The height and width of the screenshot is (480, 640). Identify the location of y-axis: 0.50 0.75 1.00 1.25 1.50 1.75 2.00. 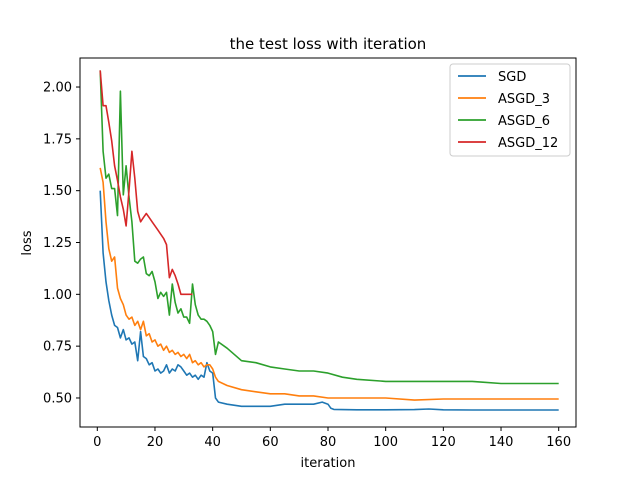
(61, 243).